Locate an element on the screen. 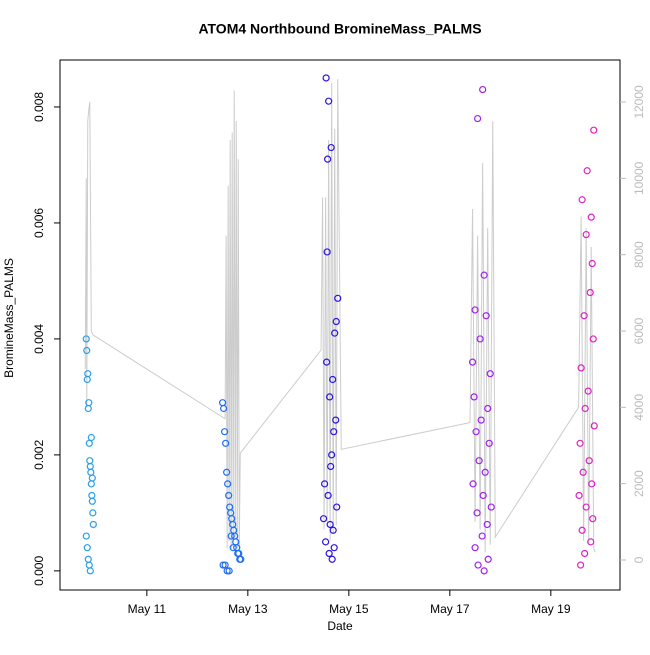 Image resolution: width=650 pixels, height=655 pixels. y-tick-label: 0.002 is located at coordinates (39, 455).